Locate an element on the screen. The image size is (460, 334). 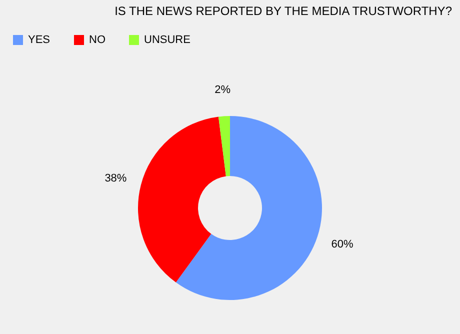
chart-title: IS THE NEWS REPORTED BY THE MEDIA TRUSTWORTHY? is located at coordinates (283, 11).